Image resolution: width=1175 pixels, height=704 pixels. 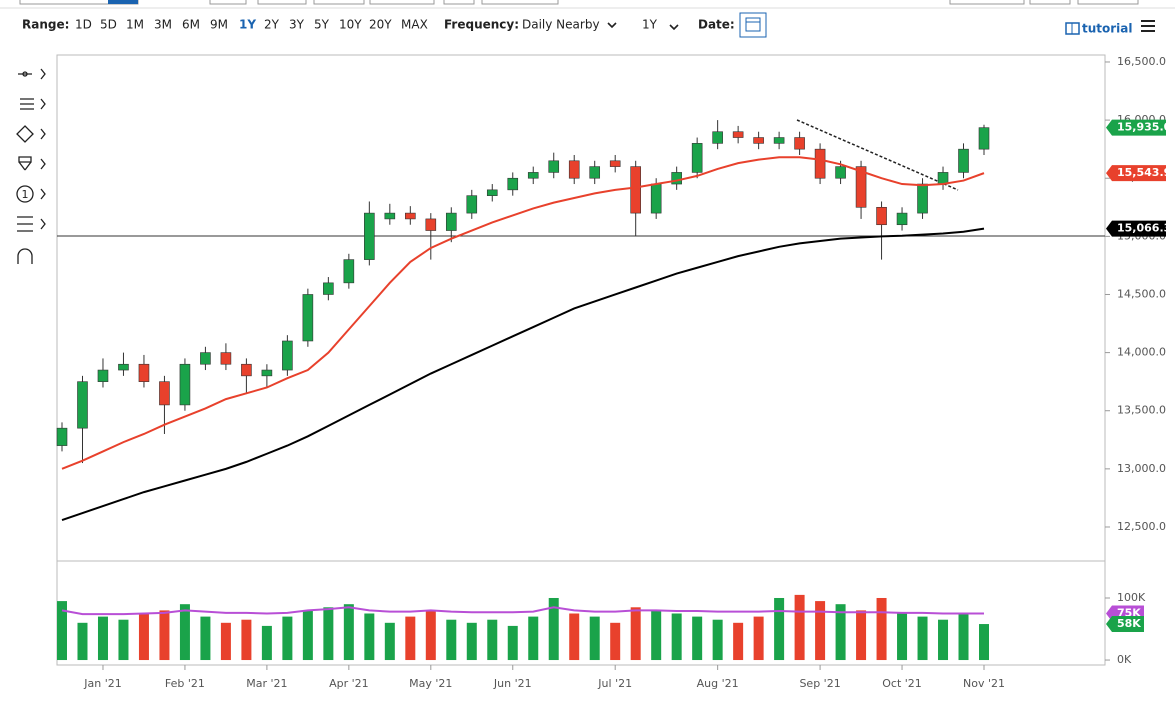 I want to click on value-badge-label: 15,935.0, so click(x=1144, y=127).